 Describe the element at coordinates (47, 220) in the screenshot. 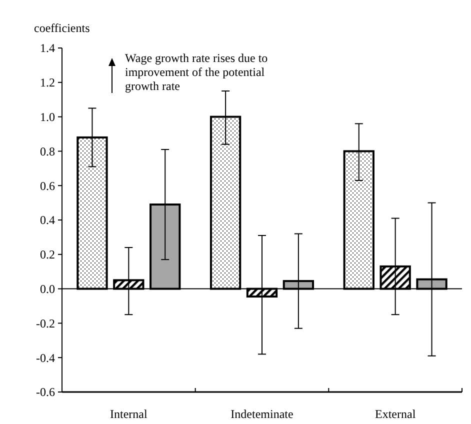

I see `y-tick-label: 0.4` at that location.